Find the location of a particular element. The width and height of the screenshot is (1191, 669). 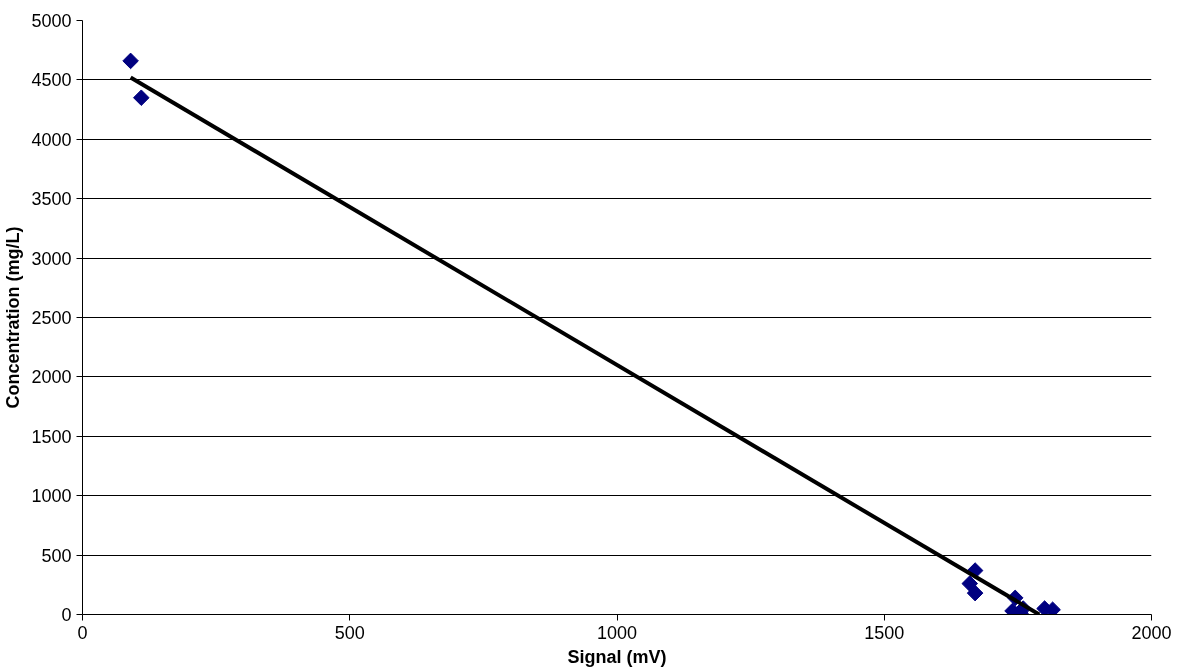

y-tick-label: 4500 is located at coordinates (51, 80).